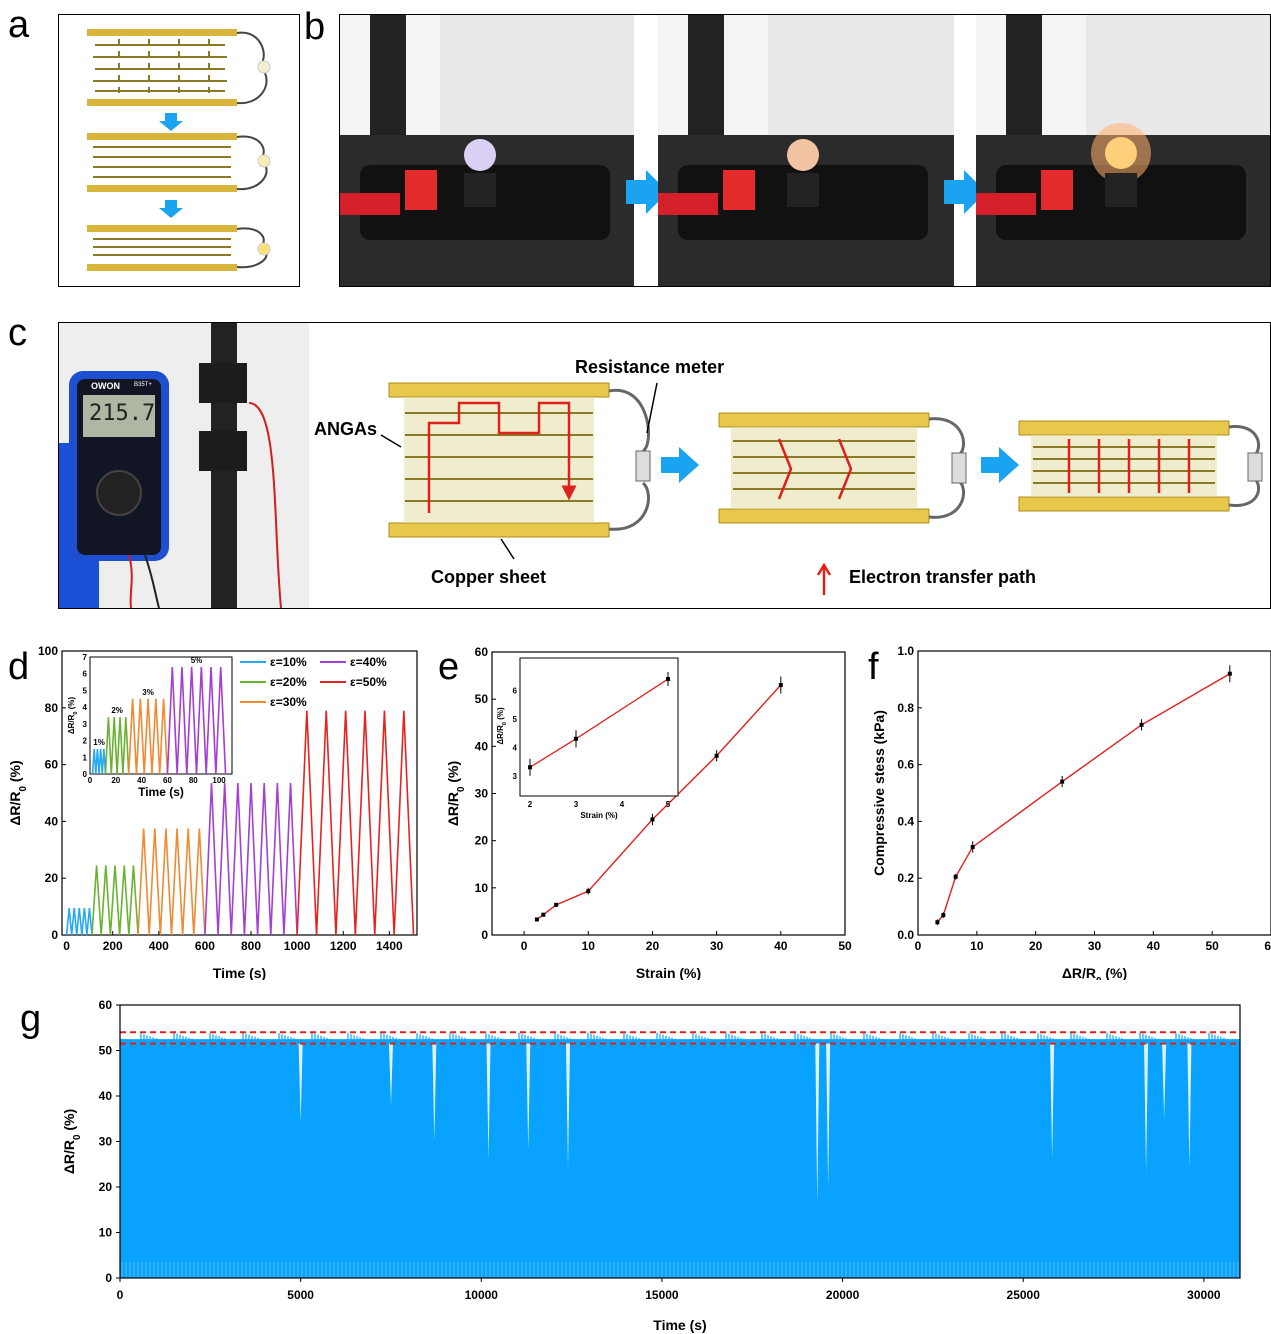 The height and width of the screenshot is (1334, 1271). Describe the element at coordinates (18, 792) in the screenshot. I see `d-ylabel: ΔR/R0 (%)` at that location.